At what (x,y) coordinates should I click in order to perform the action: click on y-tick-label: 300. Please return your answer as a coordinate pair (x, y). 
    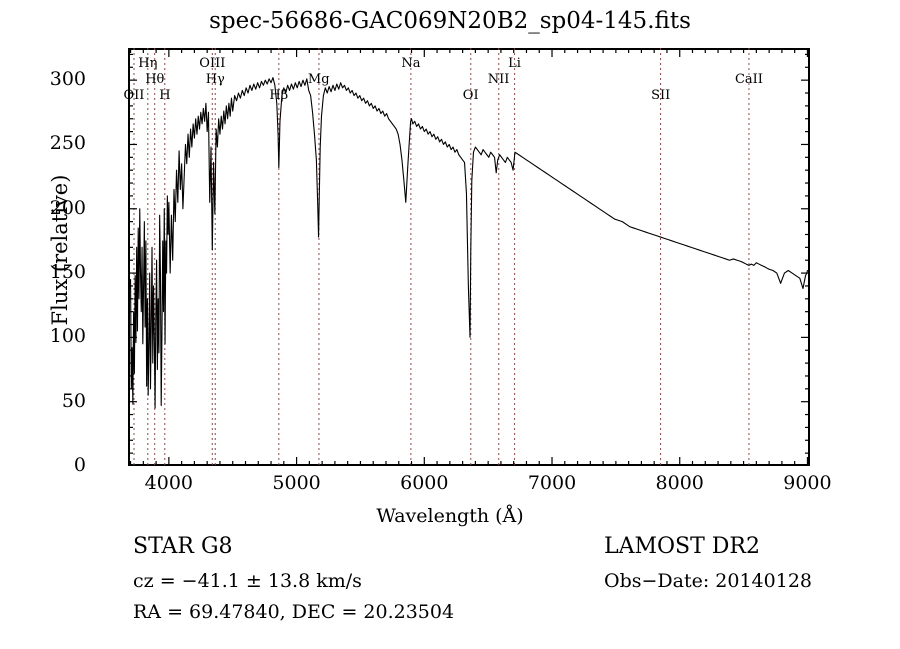
    Looking at the image, I should click on (67, 79).